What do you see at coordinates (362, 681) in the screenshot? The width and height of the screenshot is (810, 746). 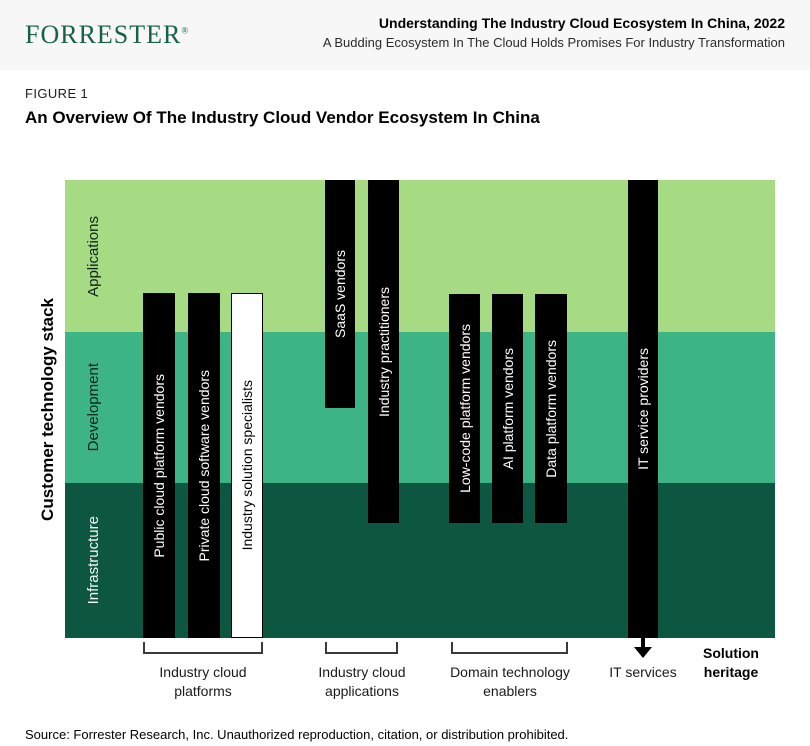 I see `group-label-industry-cloud-applications: Industry cloud applications` at bounding box center [362, 681].